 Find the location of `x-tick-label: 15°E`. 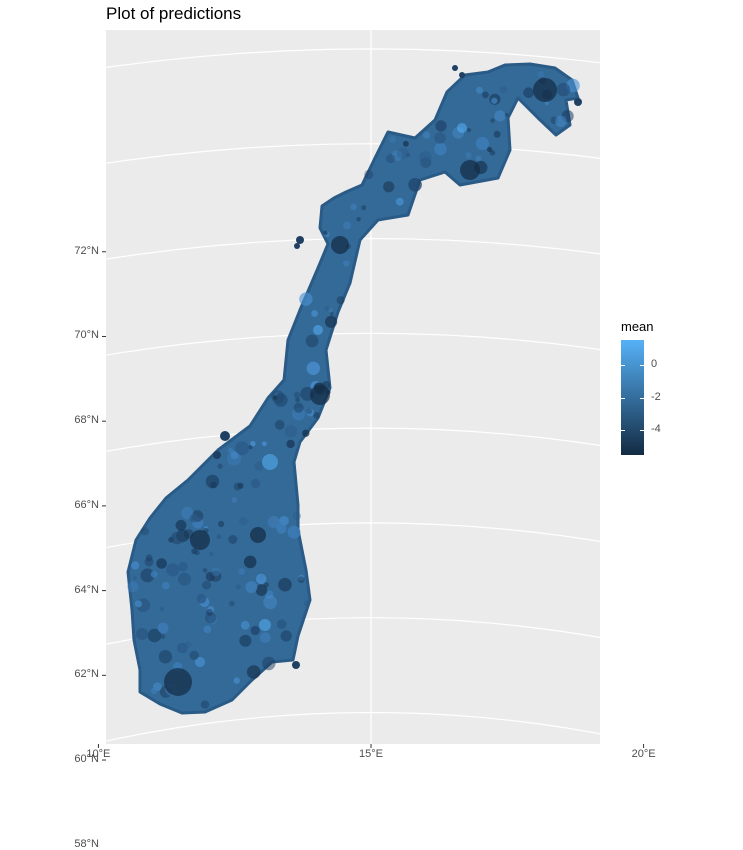

x-tick-label: 15°E is located at coordinates (371, 754).